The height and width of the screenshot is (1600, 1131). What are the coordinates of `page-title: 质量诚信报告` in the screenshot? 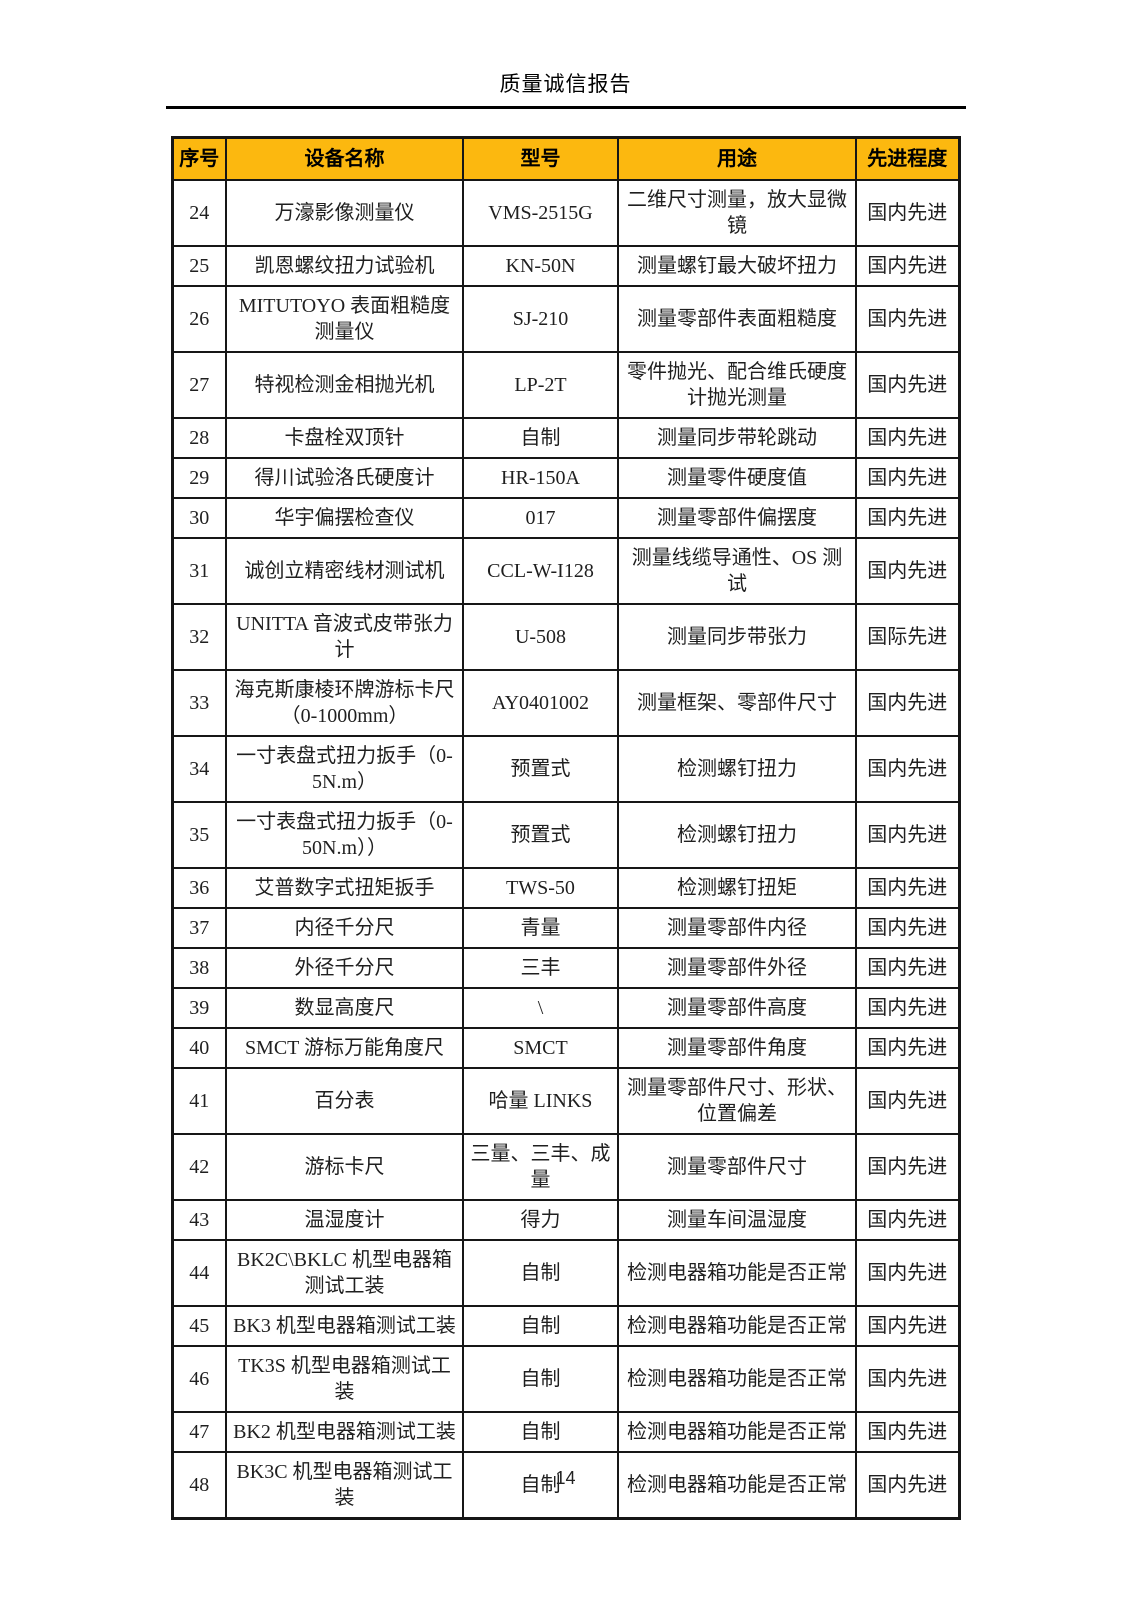 It's located at (565, 84).